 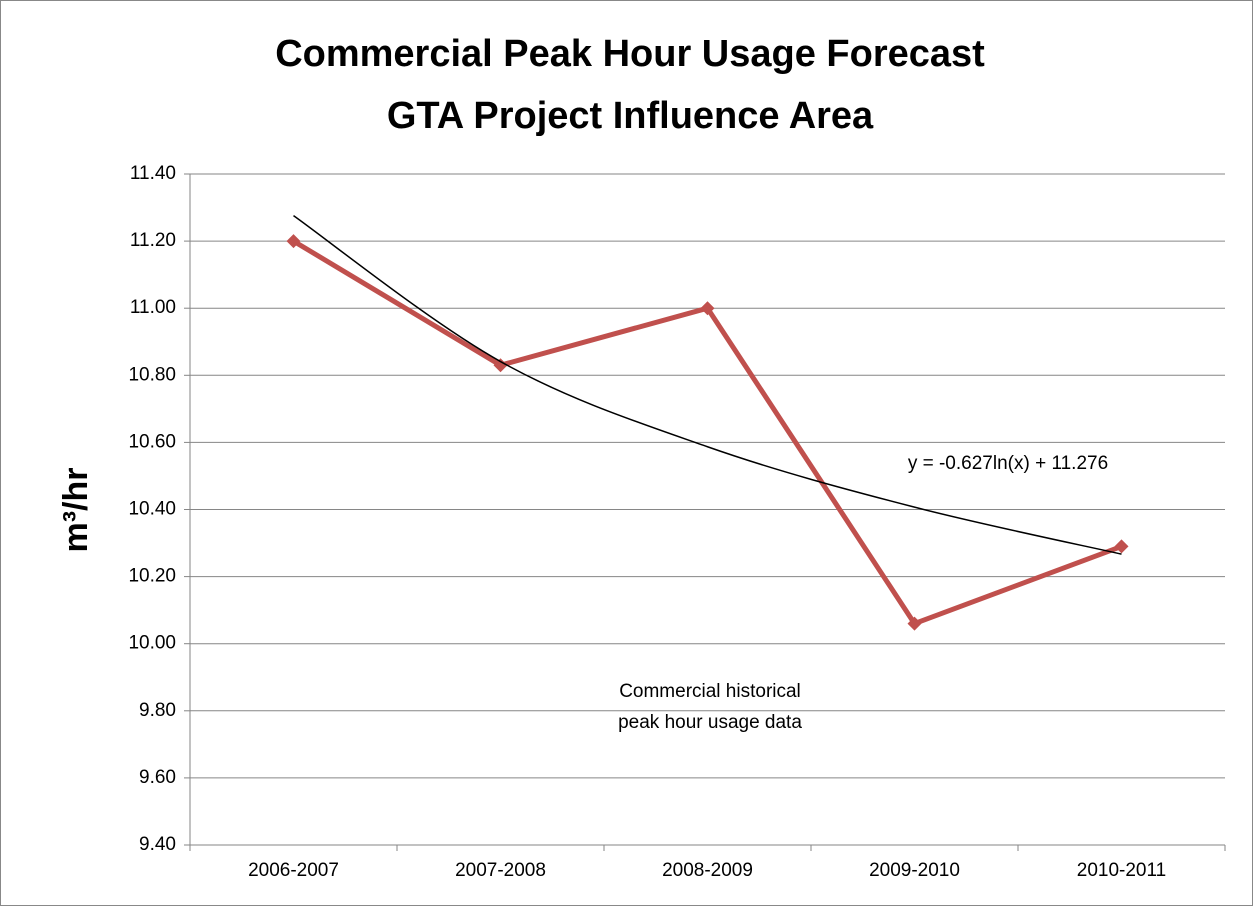 What do you see at coordinates (630, 54) in the screenshot?
I see `chart-title: Commercial Peak Hour Usage Forecast` at bounding box center [630, 54].